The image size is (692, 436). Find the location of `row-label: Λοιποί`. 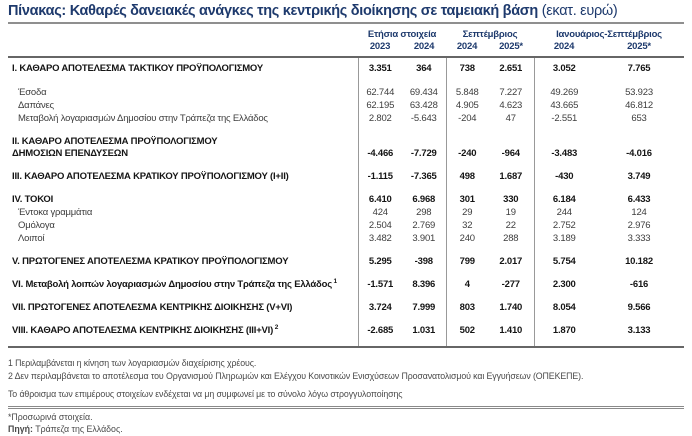

row-label: Λοιποί is located at coordinates (31, 238).